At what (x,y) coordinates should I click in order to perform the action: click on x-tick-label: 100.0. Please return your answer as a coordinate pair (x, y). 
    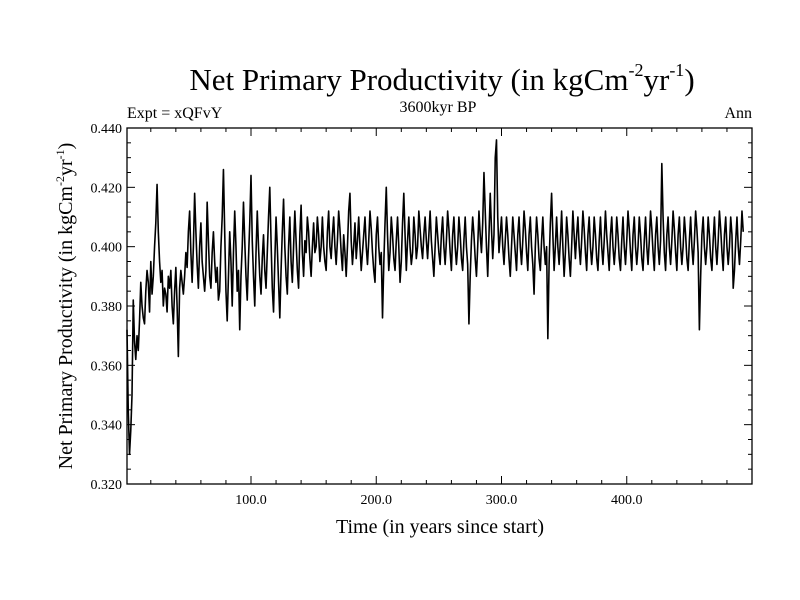
    Looking at the image, I should click on (251, 500).